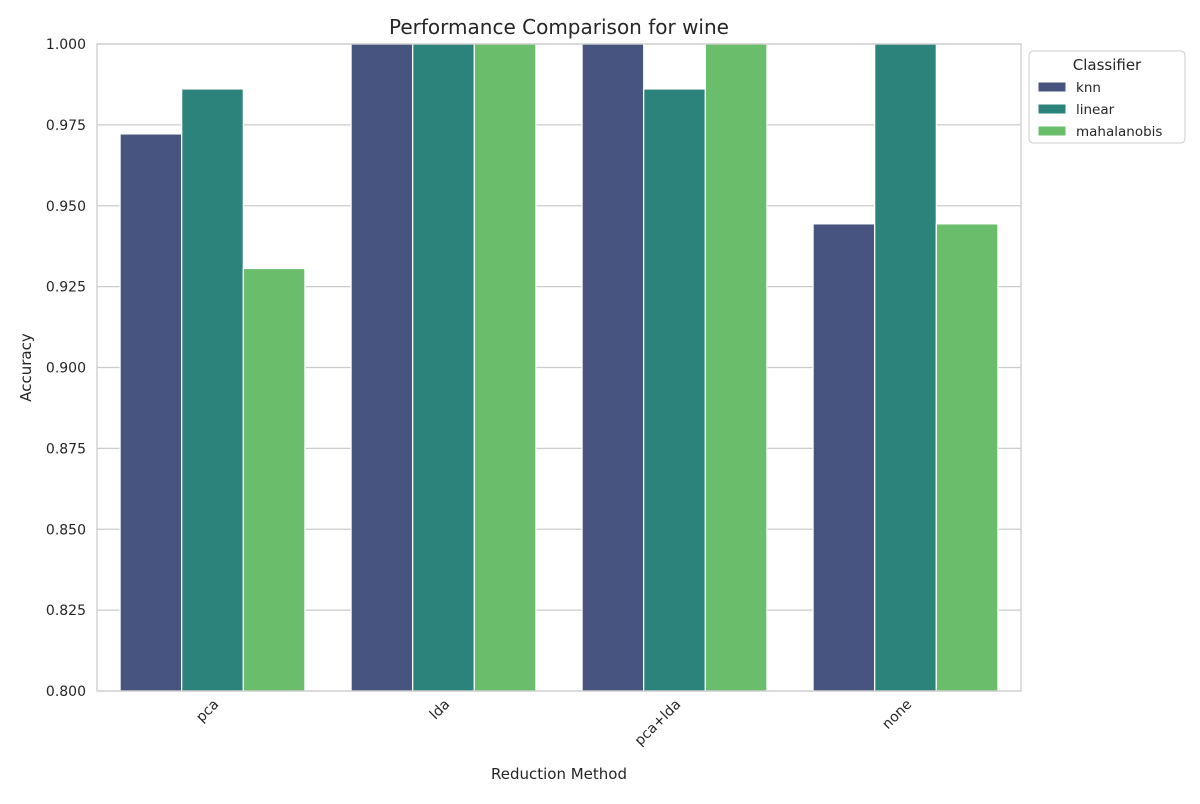 This screenshot has width=1200, height=804. Describe the element at coordinates (26, 367) in the screenshot. I see `y-axis-title: Accuracy` at that location.